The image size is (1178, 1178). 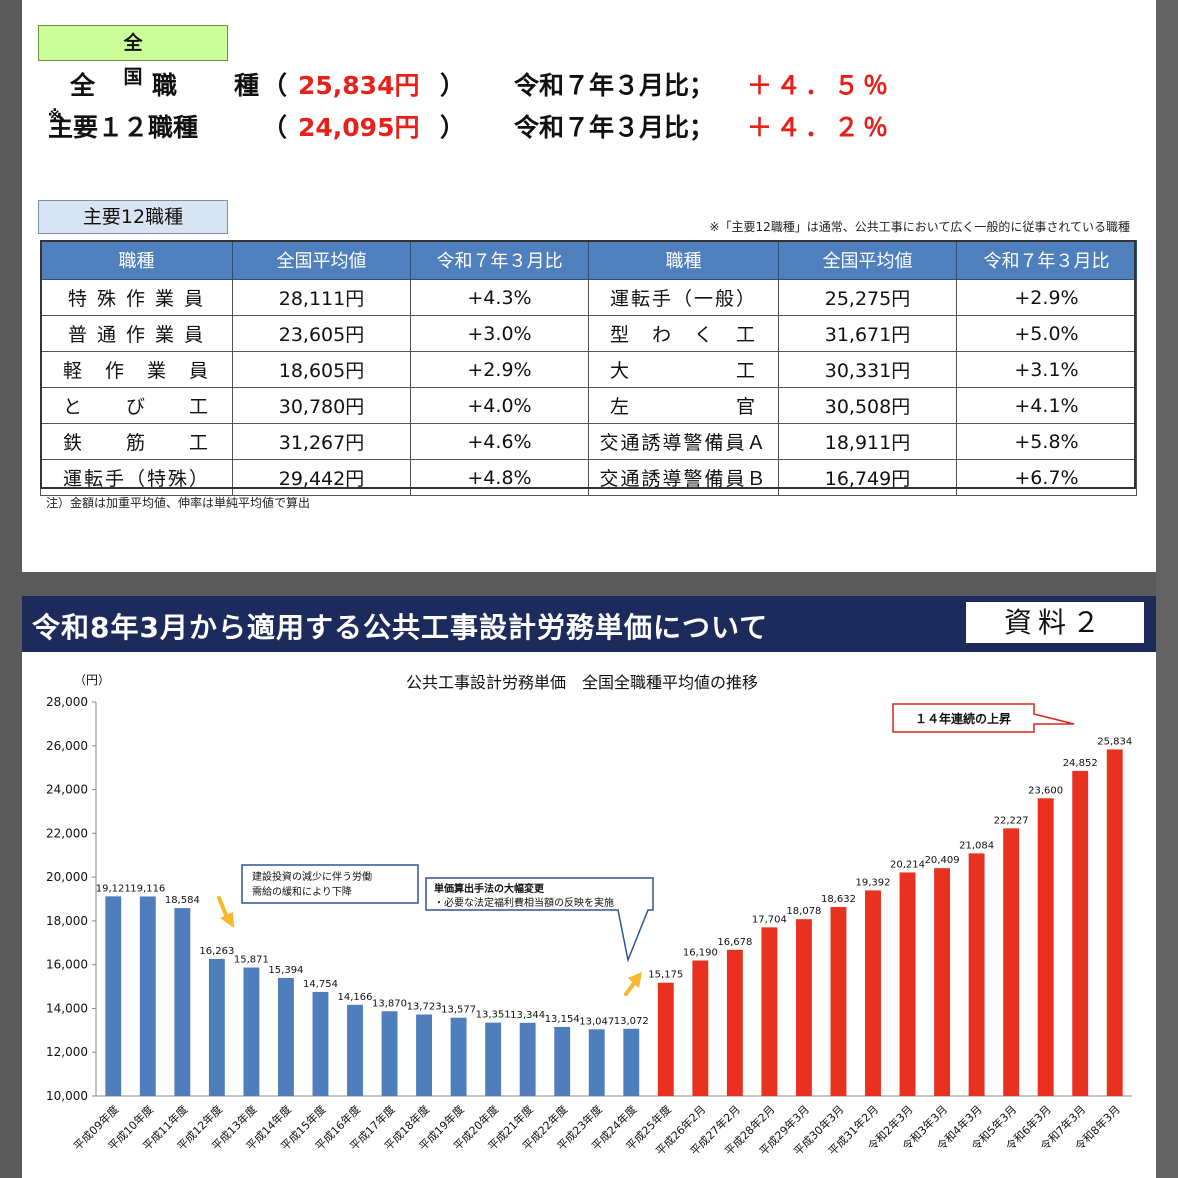 I want to click on y-tick-label: 24,000, so click(x=67, y=790).